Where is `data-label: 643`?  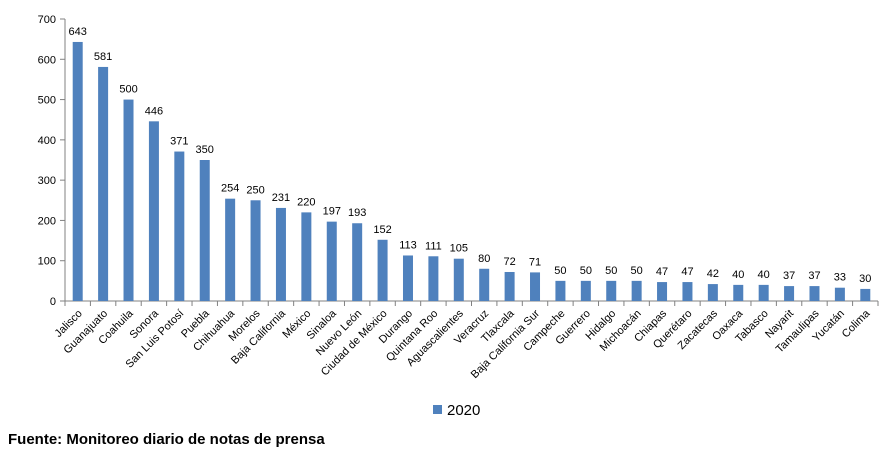
data-label: 643 is located at coordinates (78, 32).